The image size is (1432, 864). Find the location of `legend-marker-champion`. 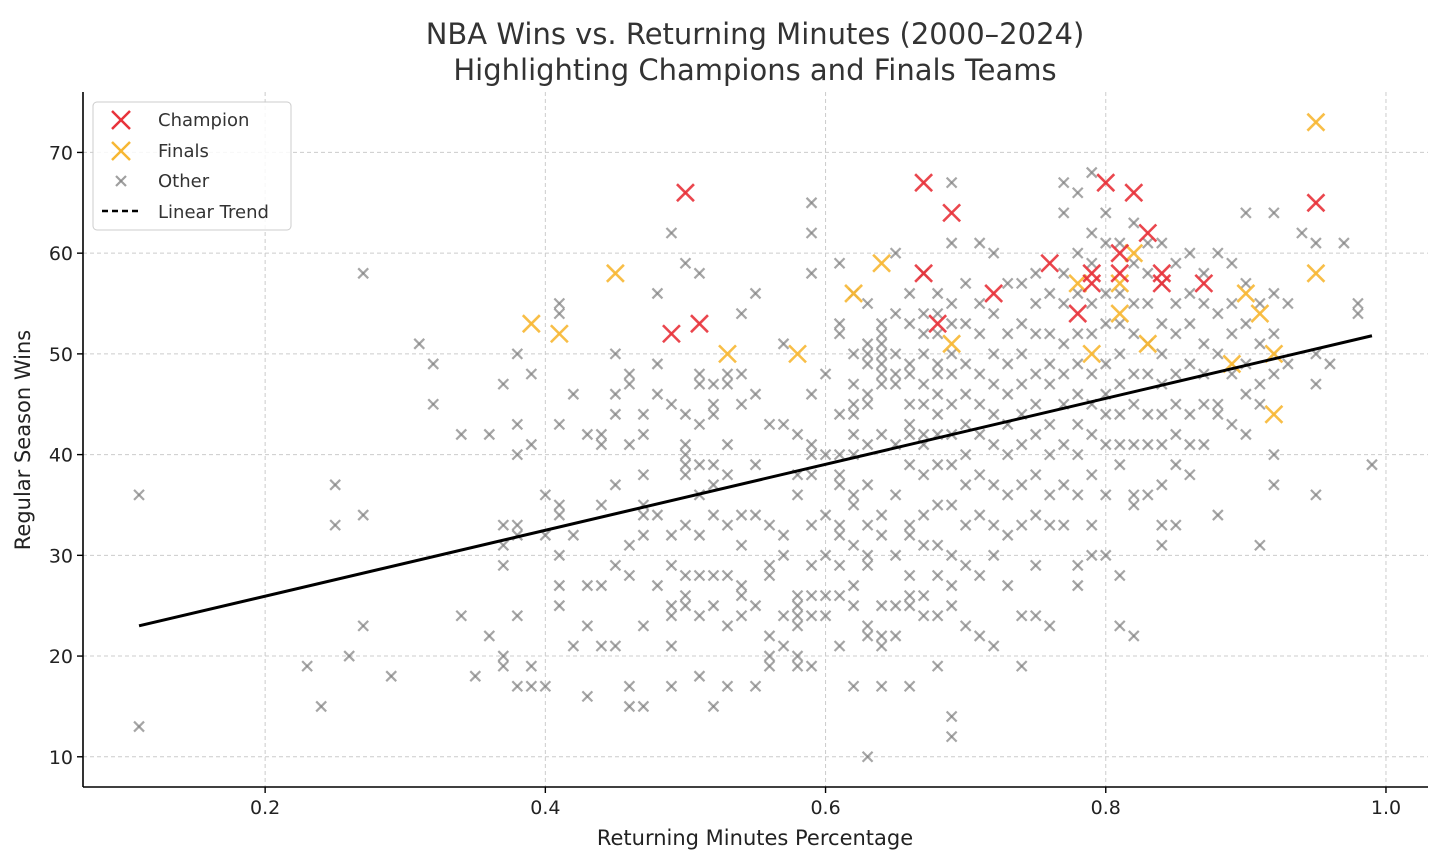

legend-marker-champion is located at coordinates (121, 120).